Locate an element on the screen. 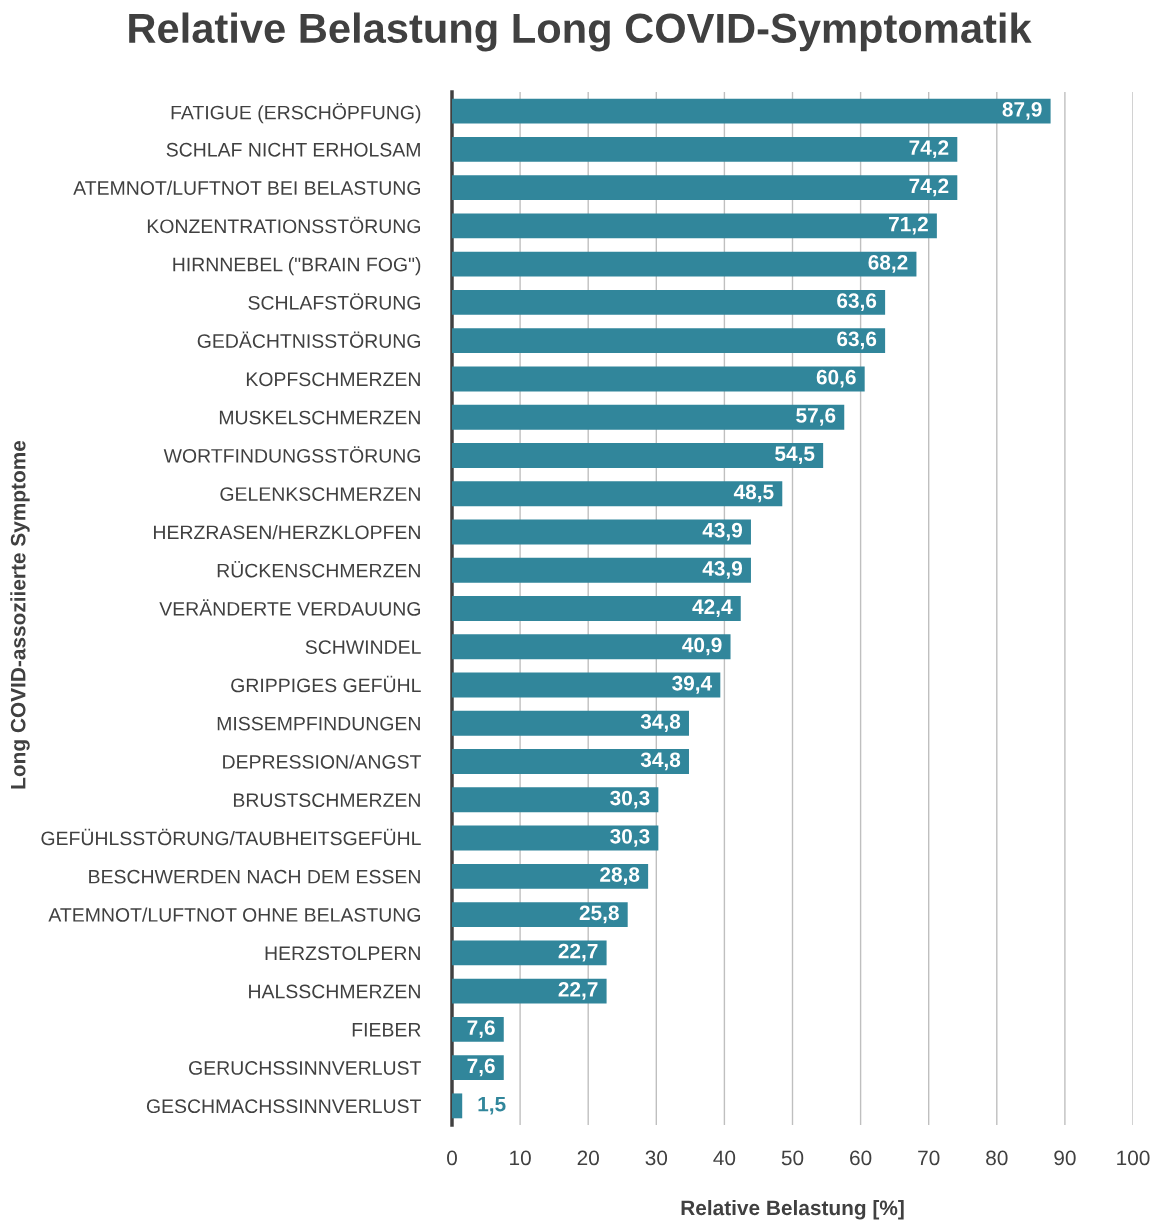 This screenshot has width=1158, height=1229. y-tick-label: DEPRESSION/ANGST is located at coordinates (322, 761).